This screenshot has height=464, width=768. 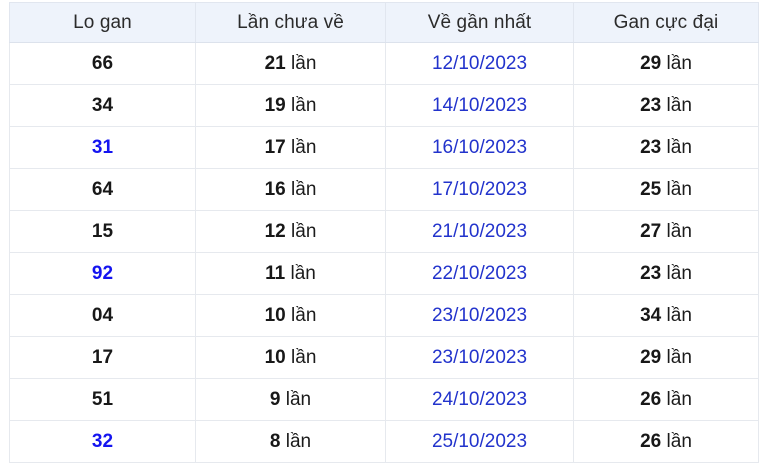 I want to click on cell-ve-gan-nhat: 22/10/2023, so click(x=479, y=273).